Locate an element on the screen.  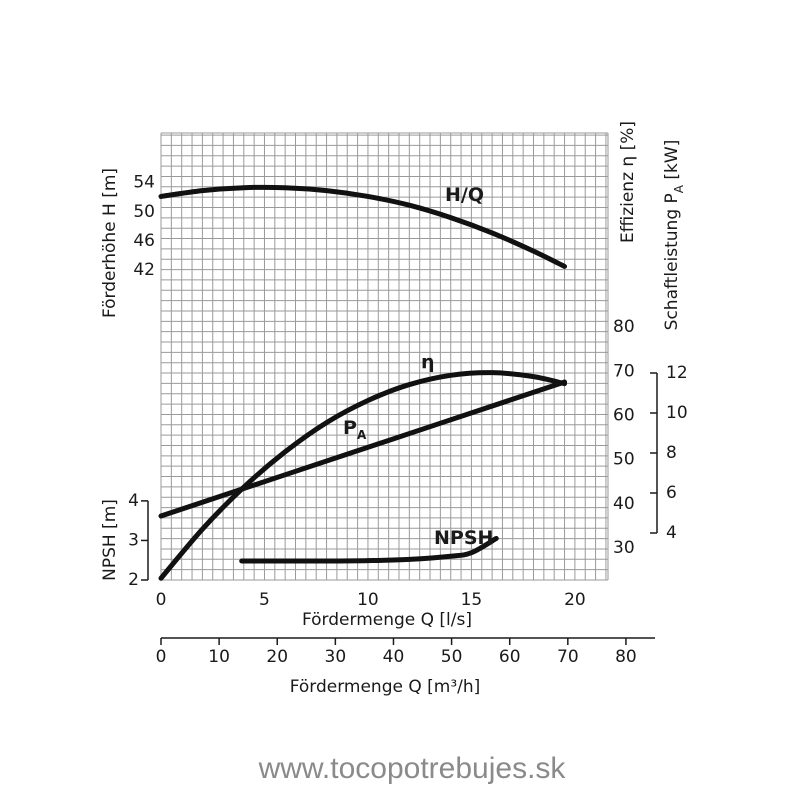
curve-label-subscript: A is located at coordinates (362, 435).